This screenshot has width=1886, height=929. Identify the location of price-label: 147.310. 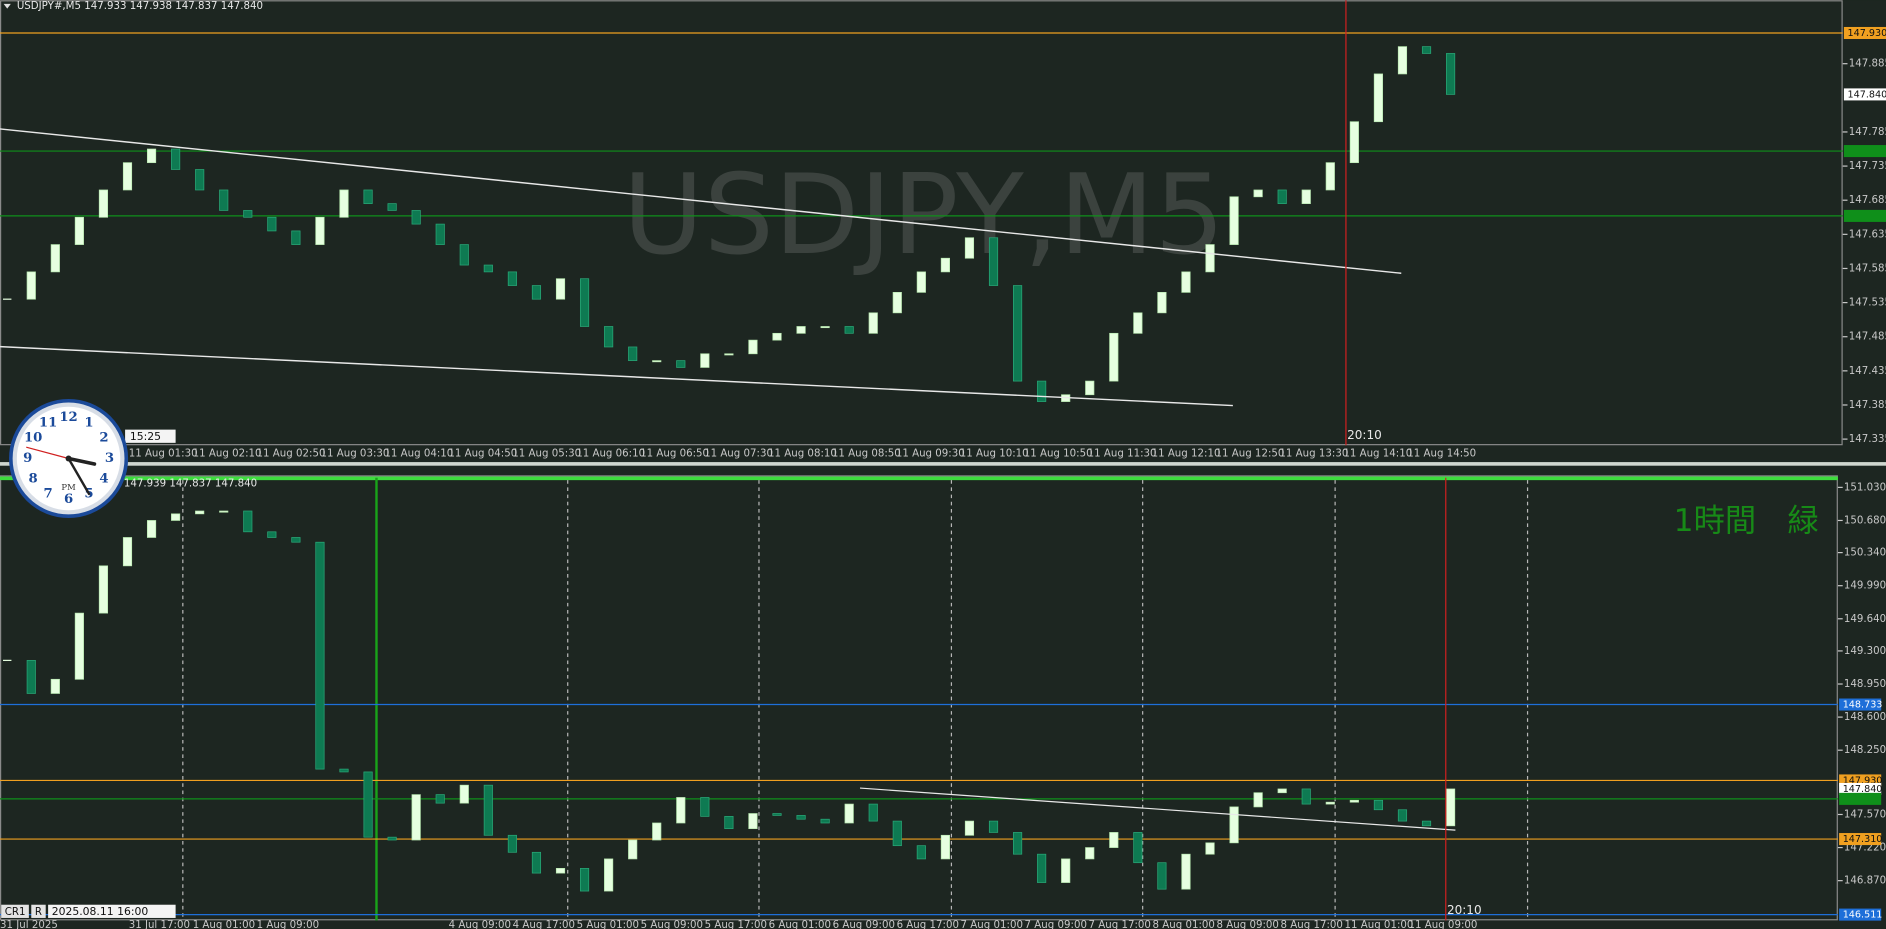
(1863, 839).